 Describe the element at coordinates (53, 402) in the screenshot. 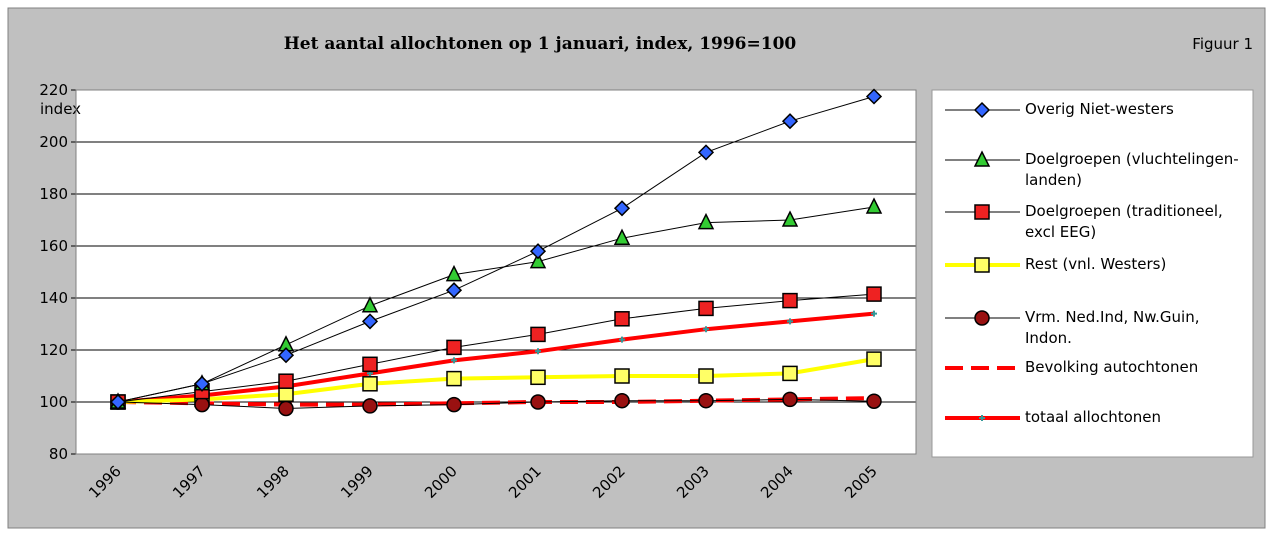

I see `y-tick-label: 100` at that location.